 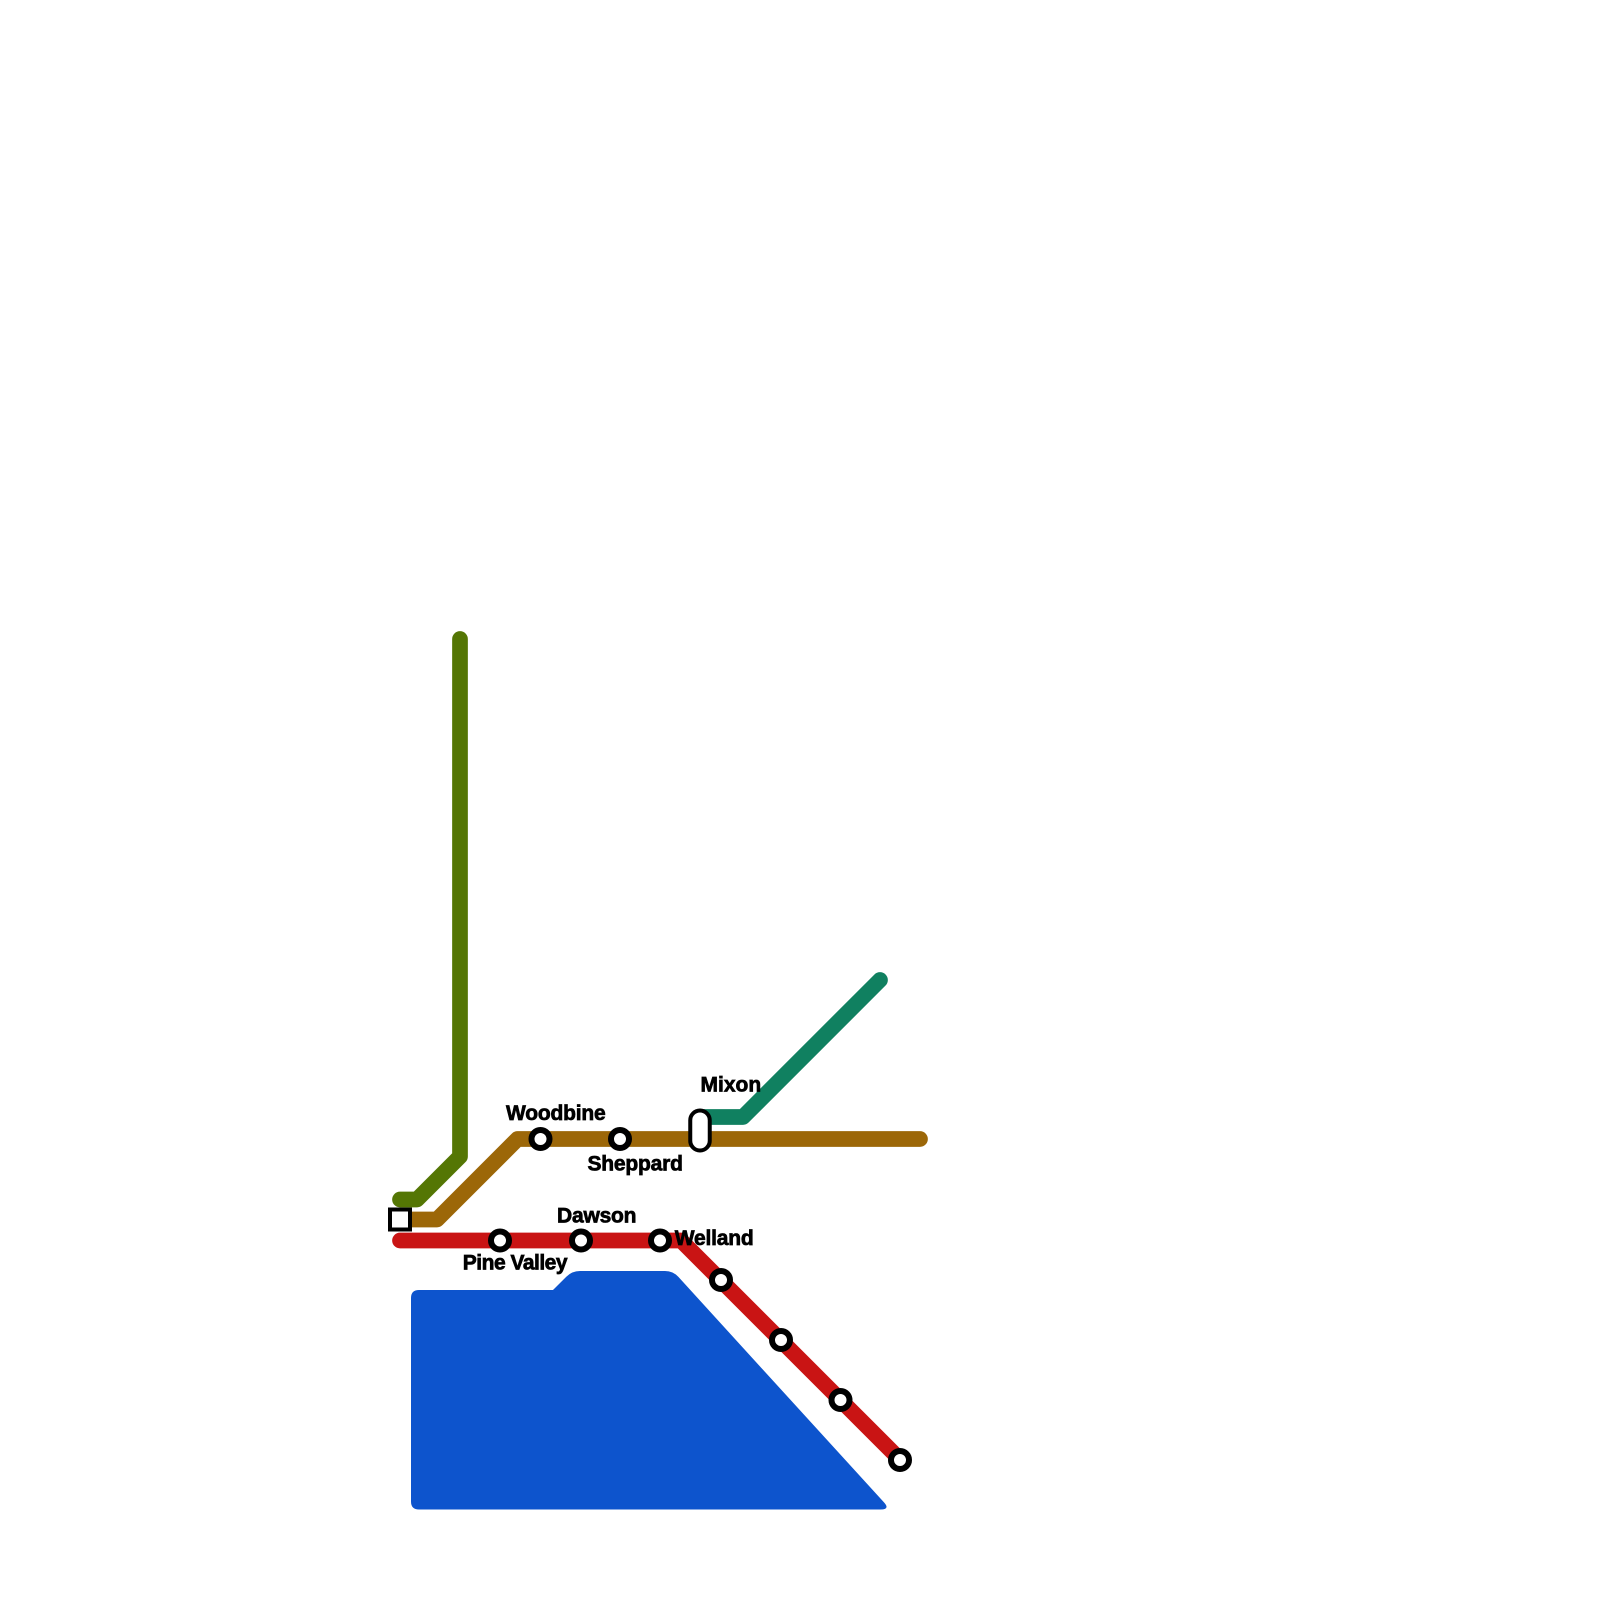 I want to click on svg-text: Sheppard, so click(x=635, y=1164).